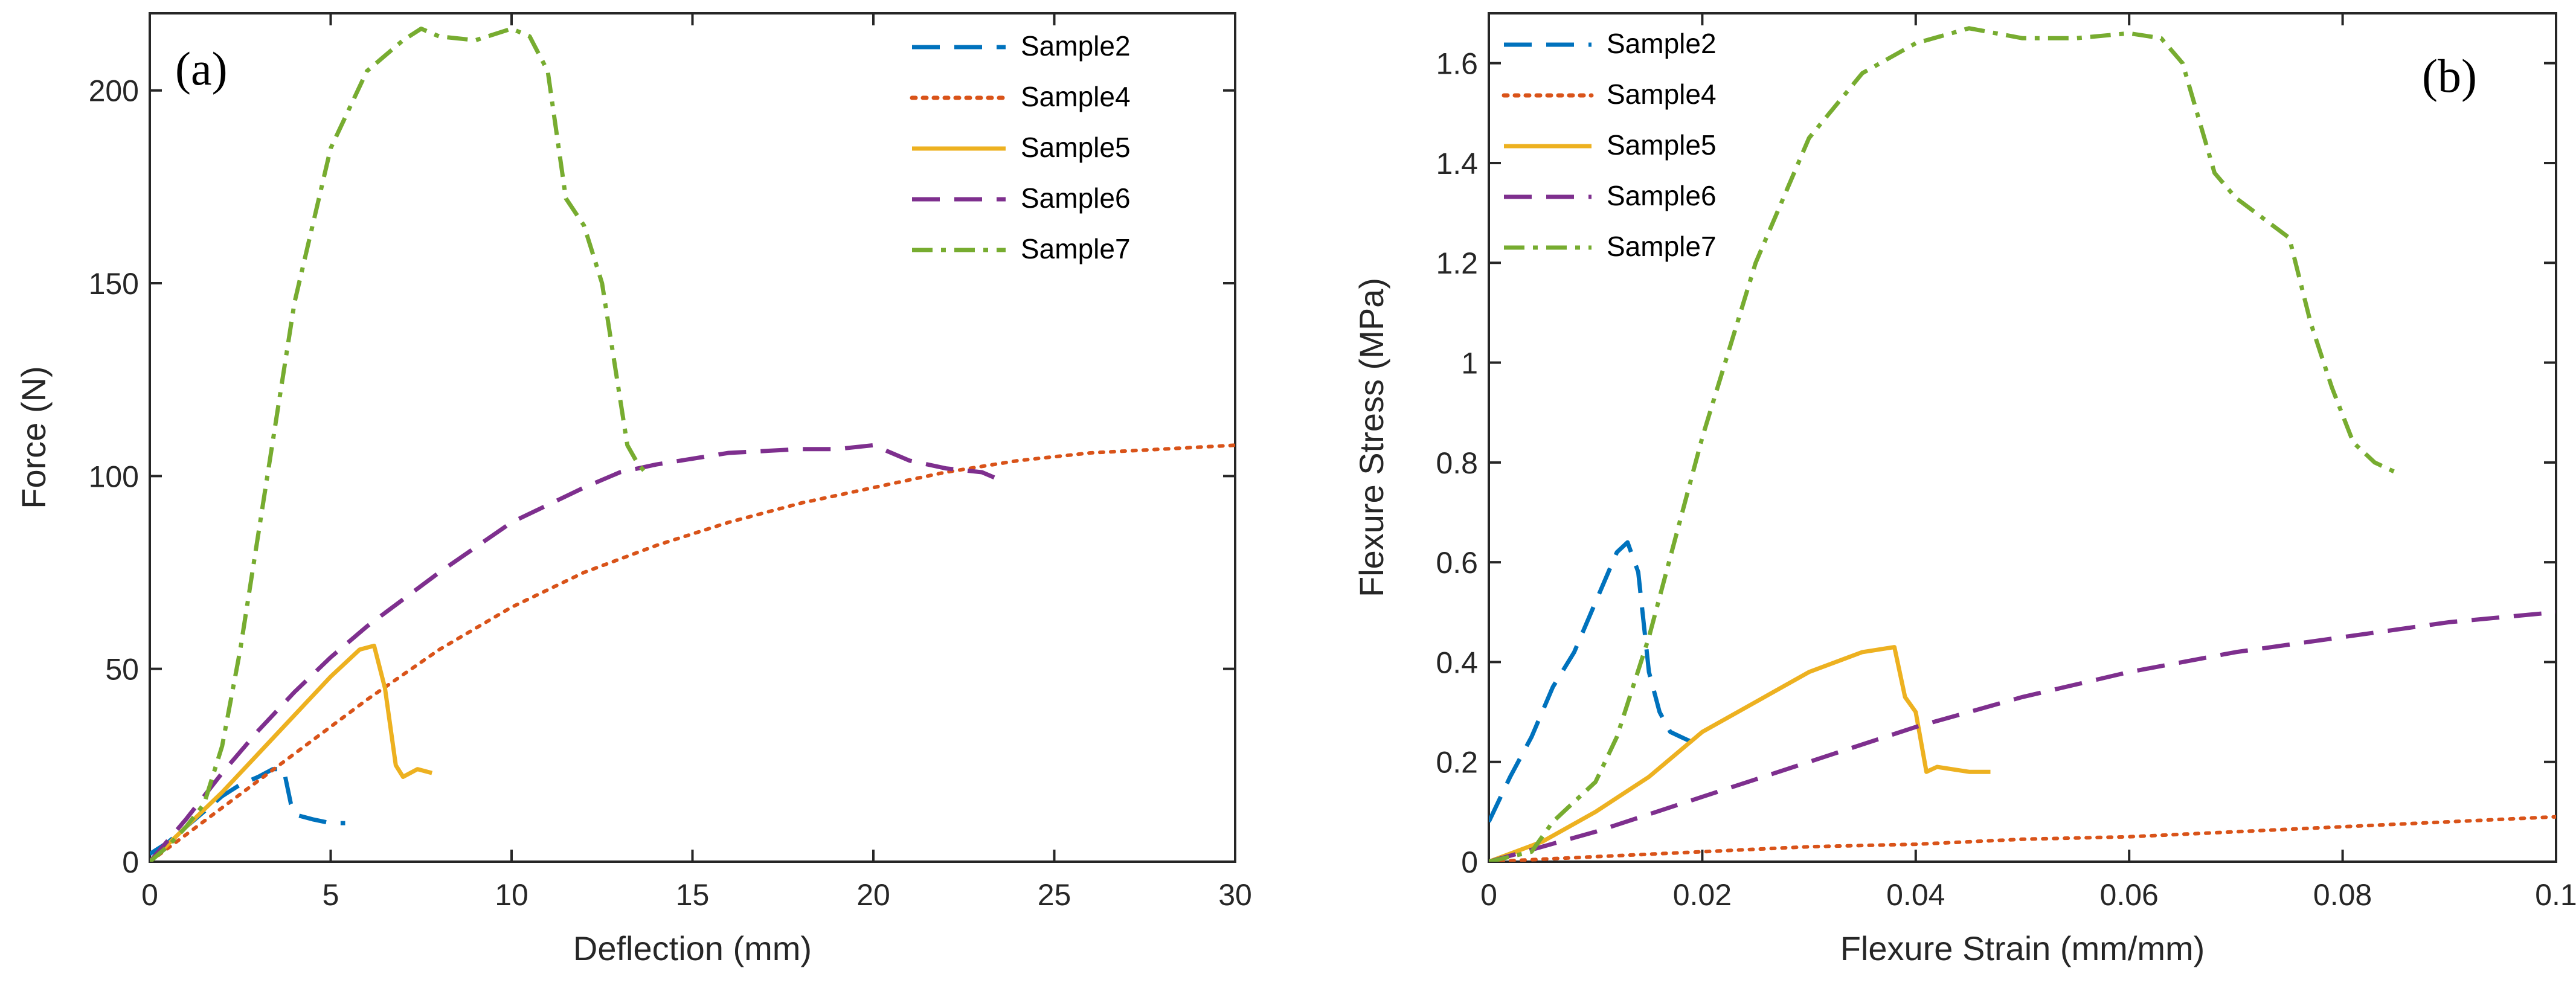  I want to click on y-tick-label: 200, so click(114, 91).